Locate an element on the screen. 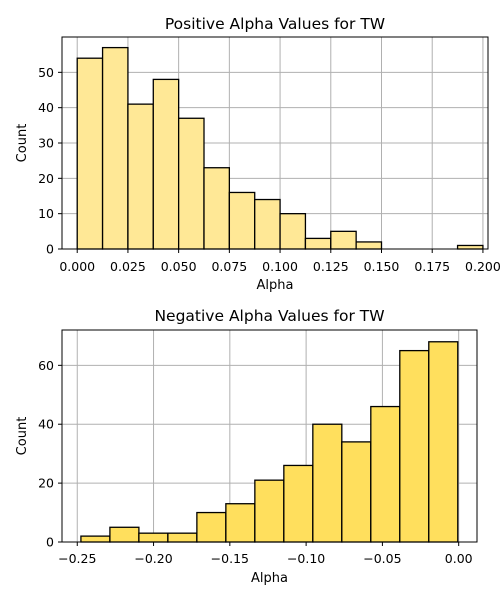  x-tick-label: 0.125 is located at coordinates (331, 266).